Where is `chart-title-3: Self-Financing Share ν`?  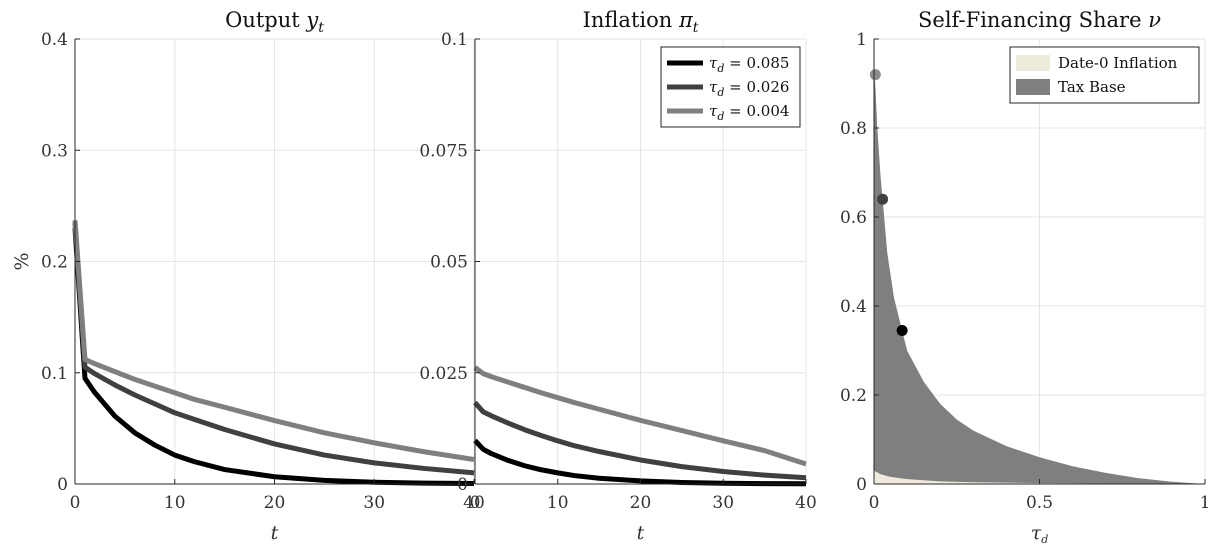
chart-title-3: Self-Financing Share ν is located at coordinates (1039, 20).